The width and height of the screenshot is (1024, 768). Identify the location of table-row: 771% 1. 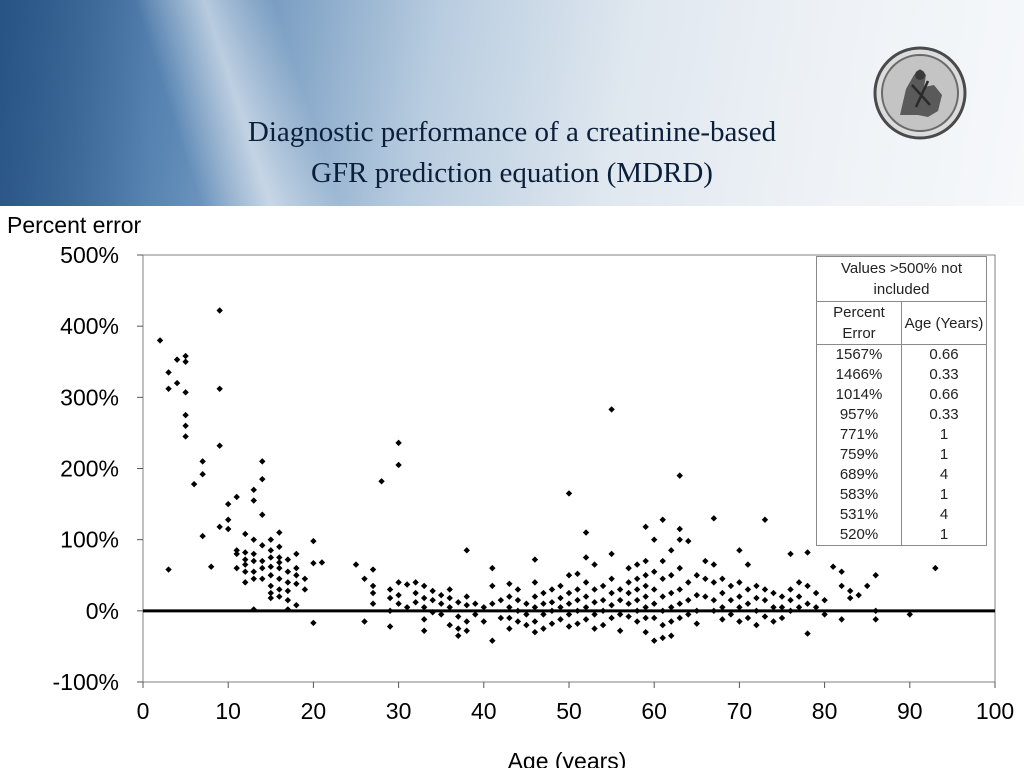
(901, 435).